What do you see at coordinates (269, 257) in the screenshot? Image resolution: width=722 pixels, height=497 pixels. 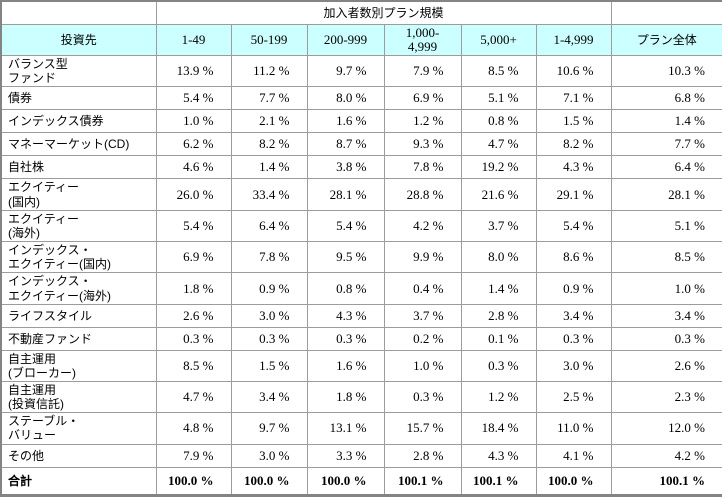 I see `value-cell: 7.8 %` at bounding box center [269, 257].